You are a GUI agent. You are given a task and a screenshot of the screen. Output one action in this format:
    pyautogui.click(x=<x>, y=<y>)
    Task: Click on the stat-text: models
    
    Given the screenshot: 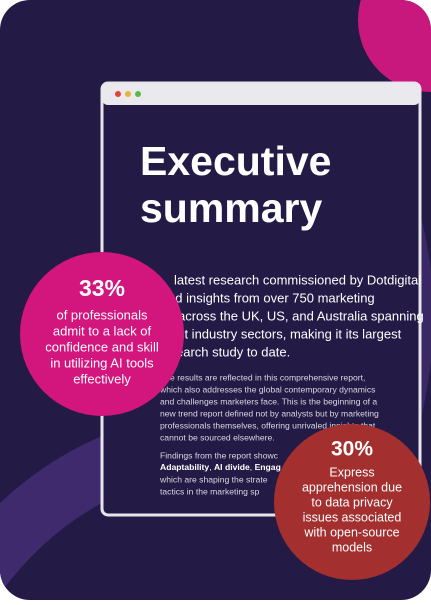 What is the action you would take?
    pyautogui.click(x=352, y=547)
    